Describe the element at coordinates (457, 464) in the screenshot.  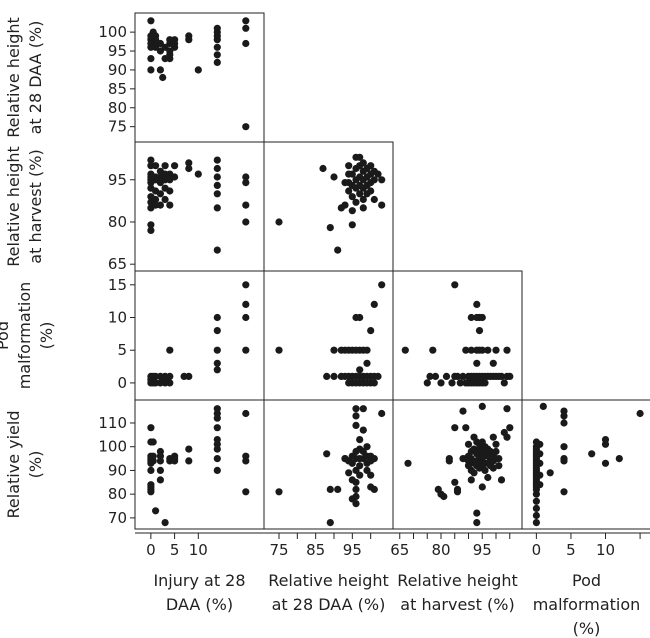
I see `panel-frame-rhh-vs-yield` at that location.